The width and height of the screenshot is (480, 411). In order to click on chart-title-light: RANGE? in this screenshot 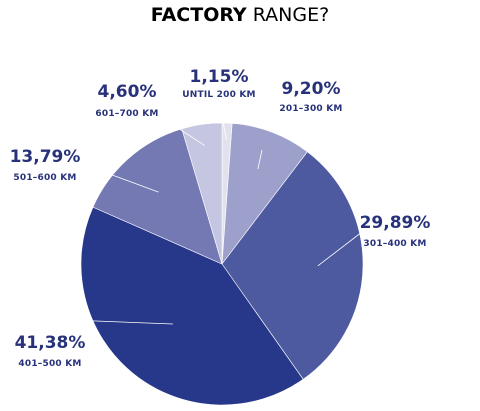, I will do `click(288, 15)`.